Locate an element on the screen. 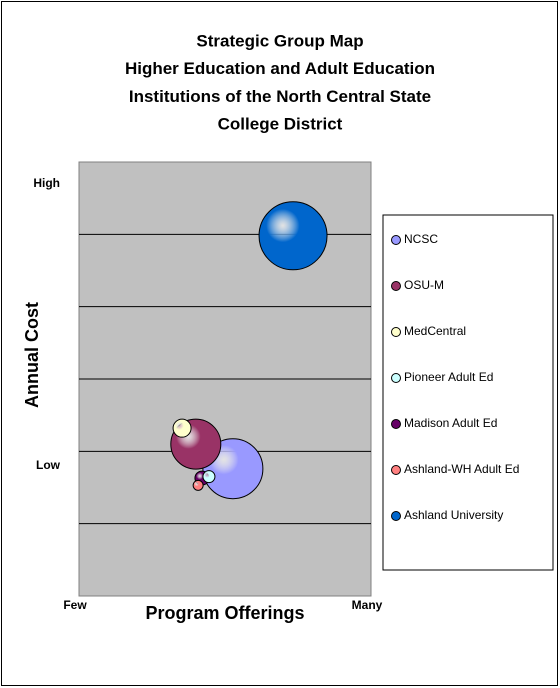 The width and height of the screenshot is (560, 688). chart-title: Strategic Group Map is located at coordinates (279, 40).